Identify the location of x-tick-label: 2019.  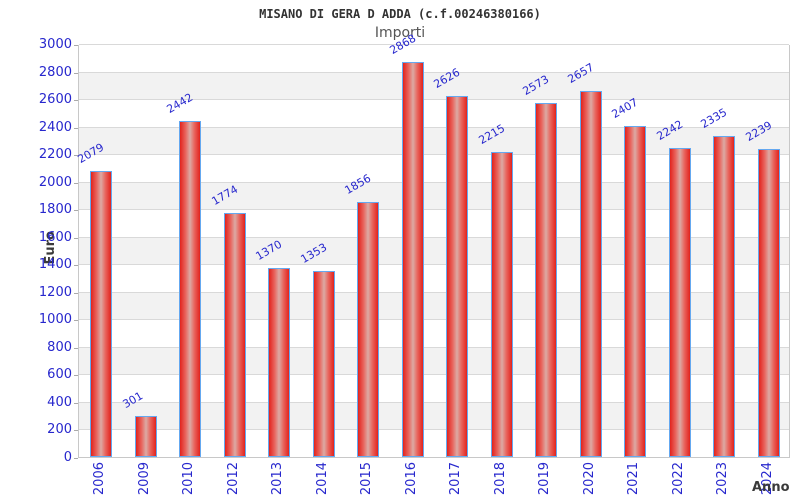
(545, 479).